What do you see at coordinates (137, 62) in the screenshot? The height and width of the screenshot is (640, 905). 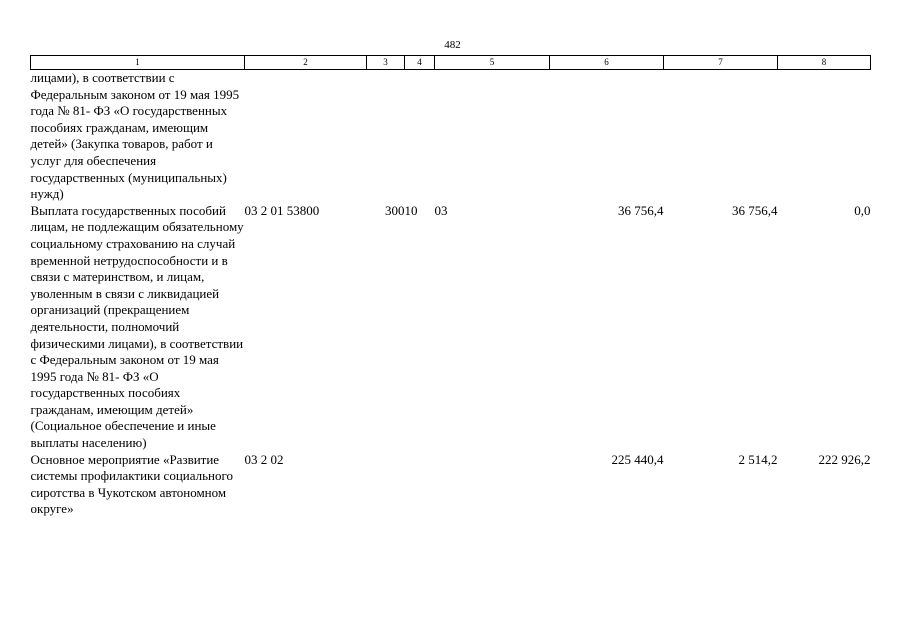 I see `column-number: 1` at bounding box center [137, 62].